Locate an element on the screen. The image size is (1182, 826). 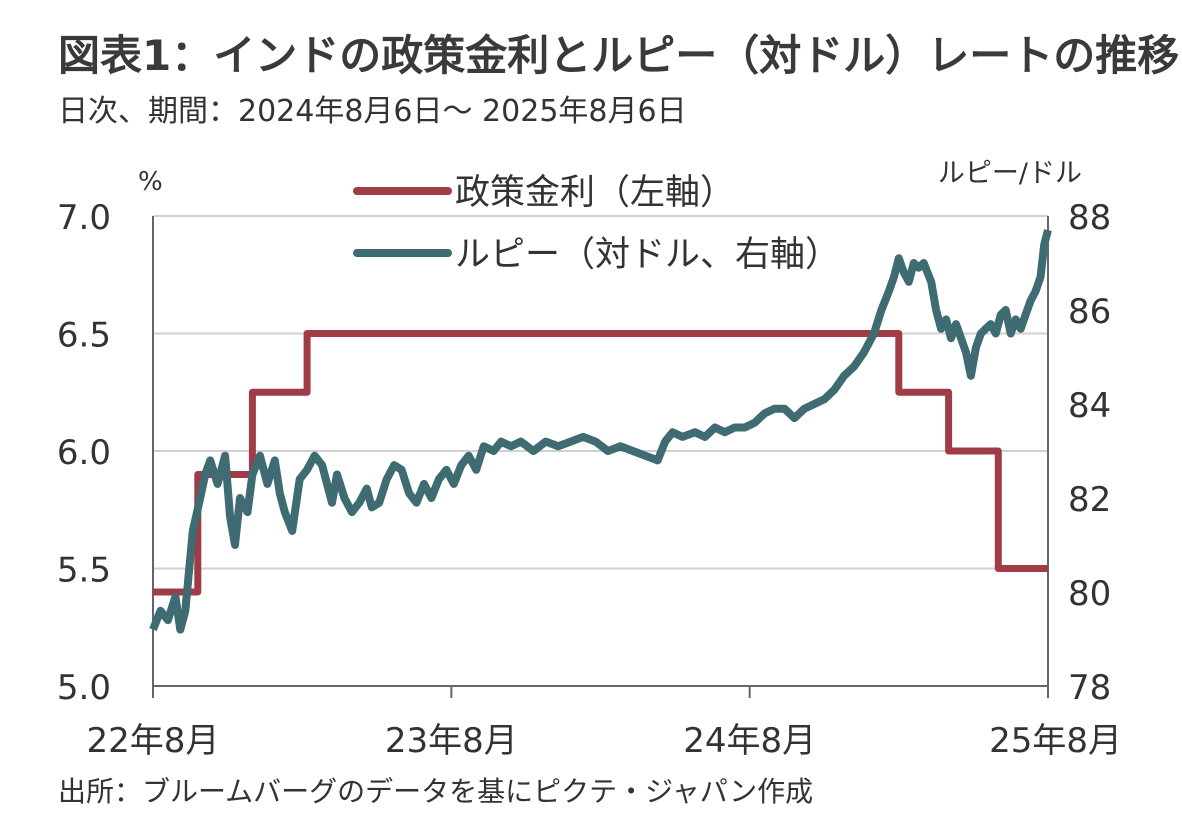
left-axis-unit: % is located at coordinates (150, 182).